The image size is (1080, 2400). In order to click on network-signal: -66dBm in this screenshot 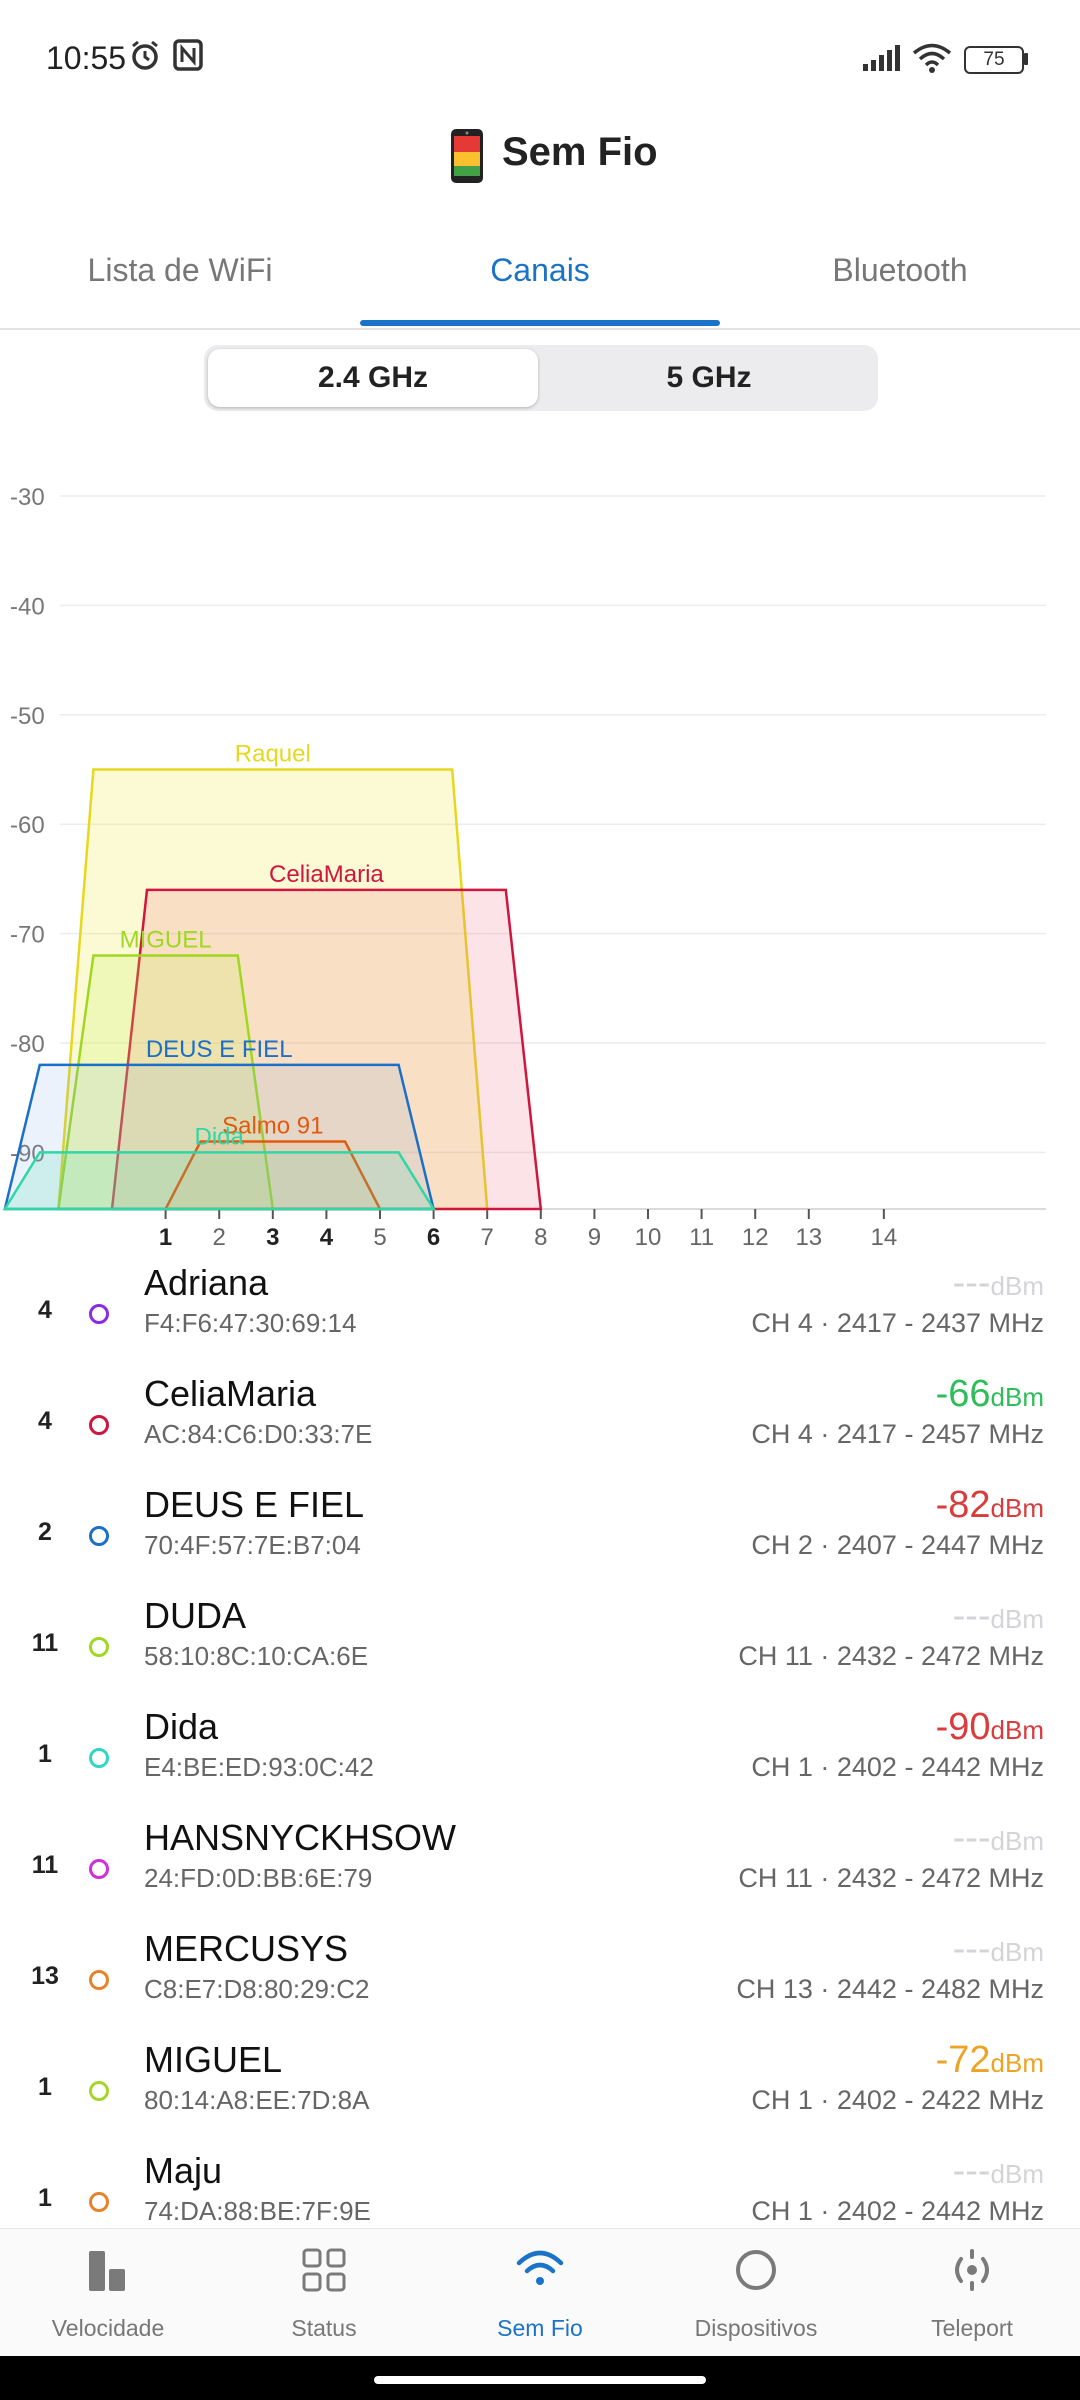, I will do `click(990, 1394)`.